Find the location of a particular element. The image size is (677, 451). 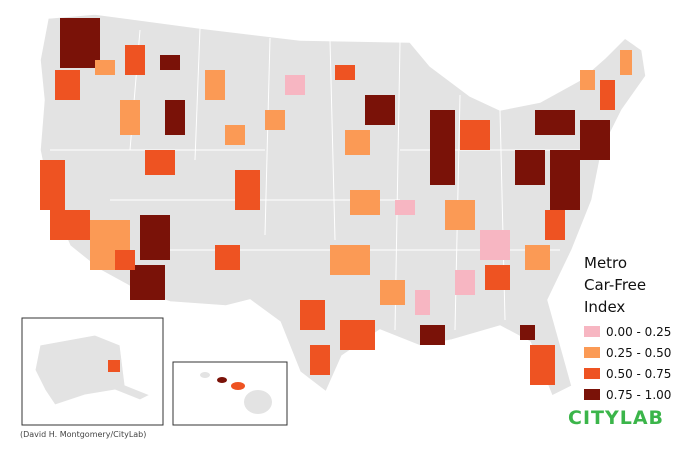

legend-label: 0.50 - 0.75 is located at coordinates (638, 374).